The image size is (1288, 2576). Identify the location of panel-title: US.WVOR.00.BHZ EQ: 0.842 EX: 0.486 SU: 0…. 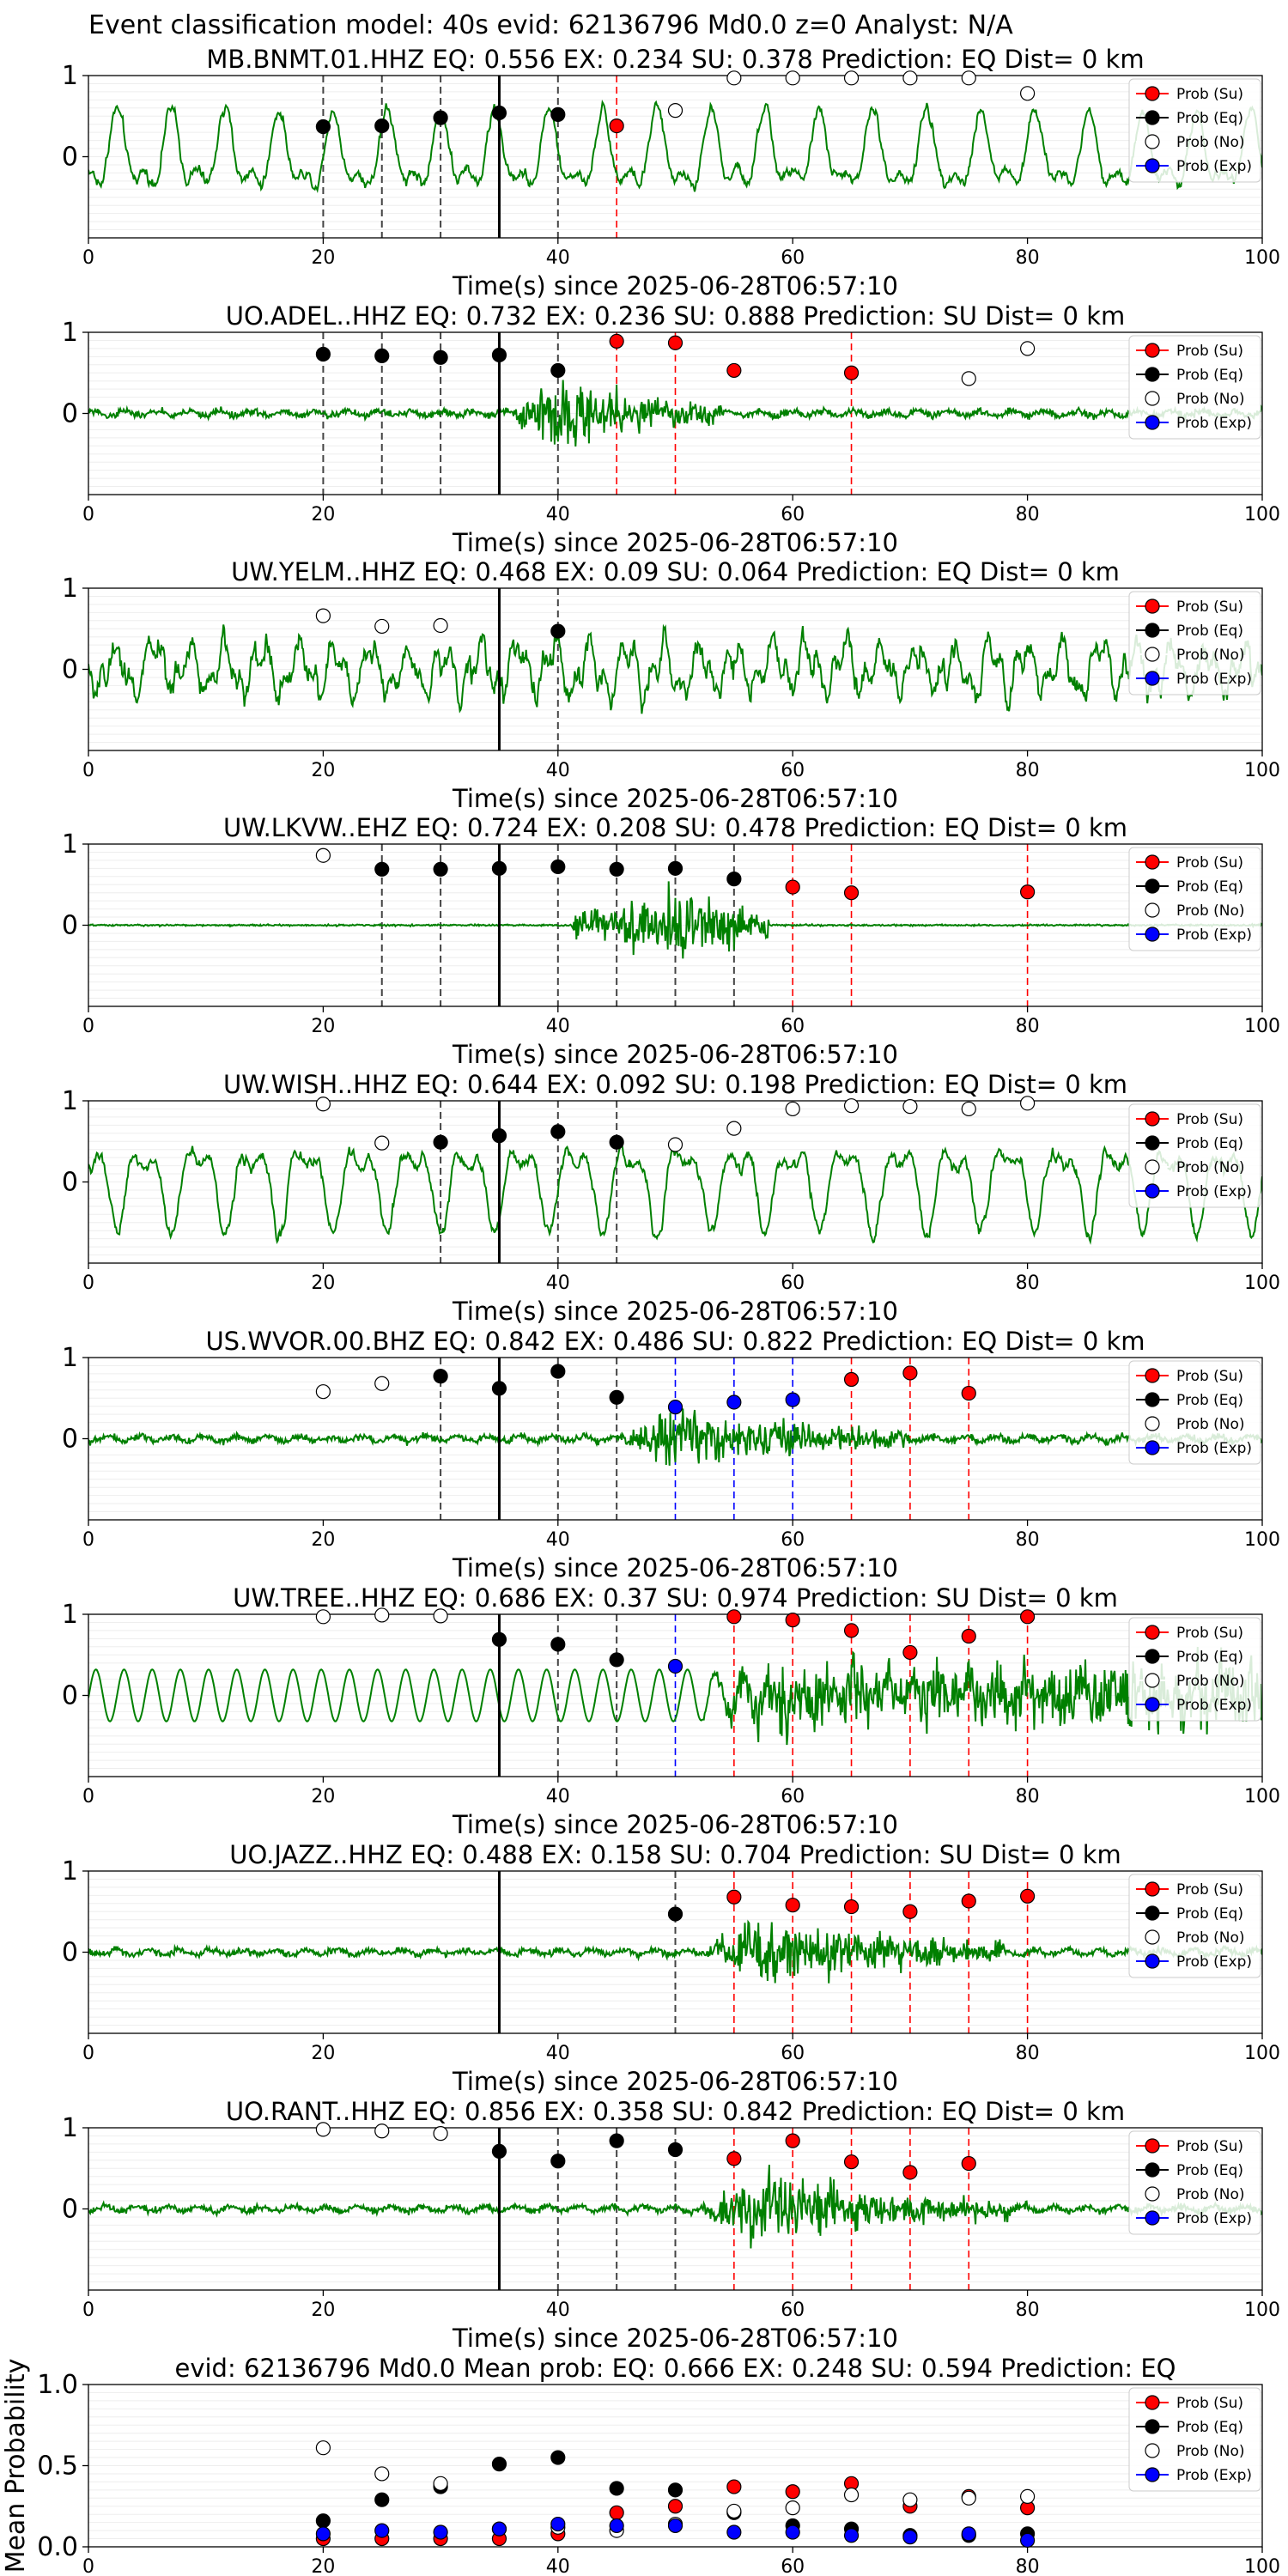
(675, 1341).